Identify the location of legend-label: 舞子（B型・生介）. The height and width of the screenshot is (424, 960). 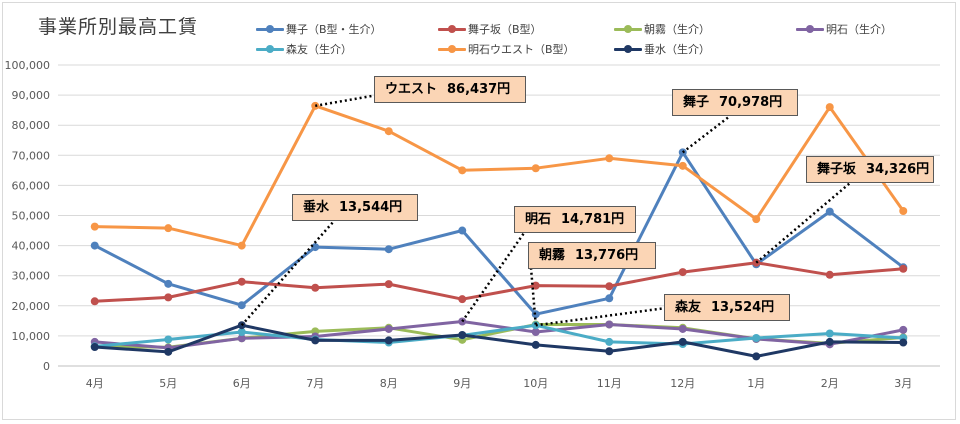
(334, 29).